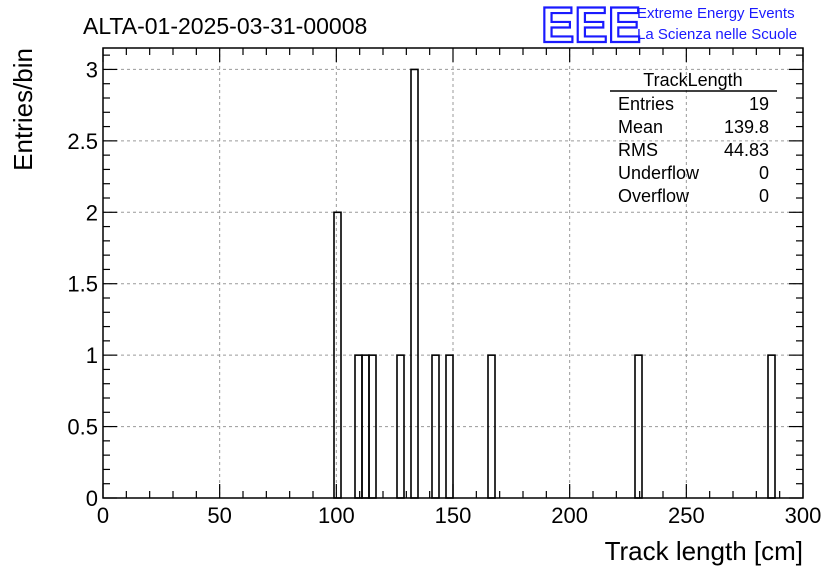 This screenshot has width=836, height=572. What do you see at coordinates (717, 34) in the screenshot?
I see `logo-line-2: La Scienza nelle Scuole` at bounding box center [717, 34].